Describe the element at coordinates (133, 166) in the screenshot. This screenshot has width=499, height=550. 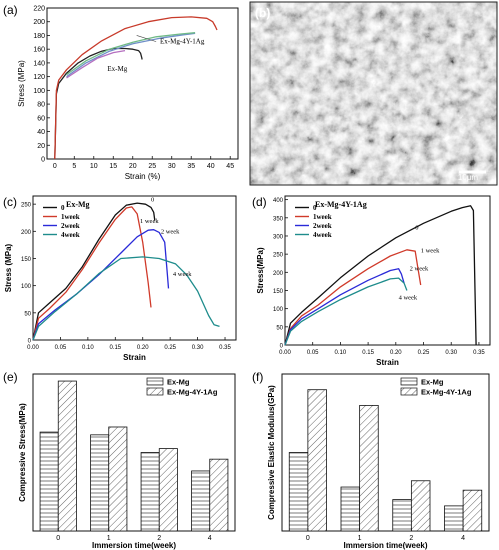
I see `x-tick-label: 20` at that location.